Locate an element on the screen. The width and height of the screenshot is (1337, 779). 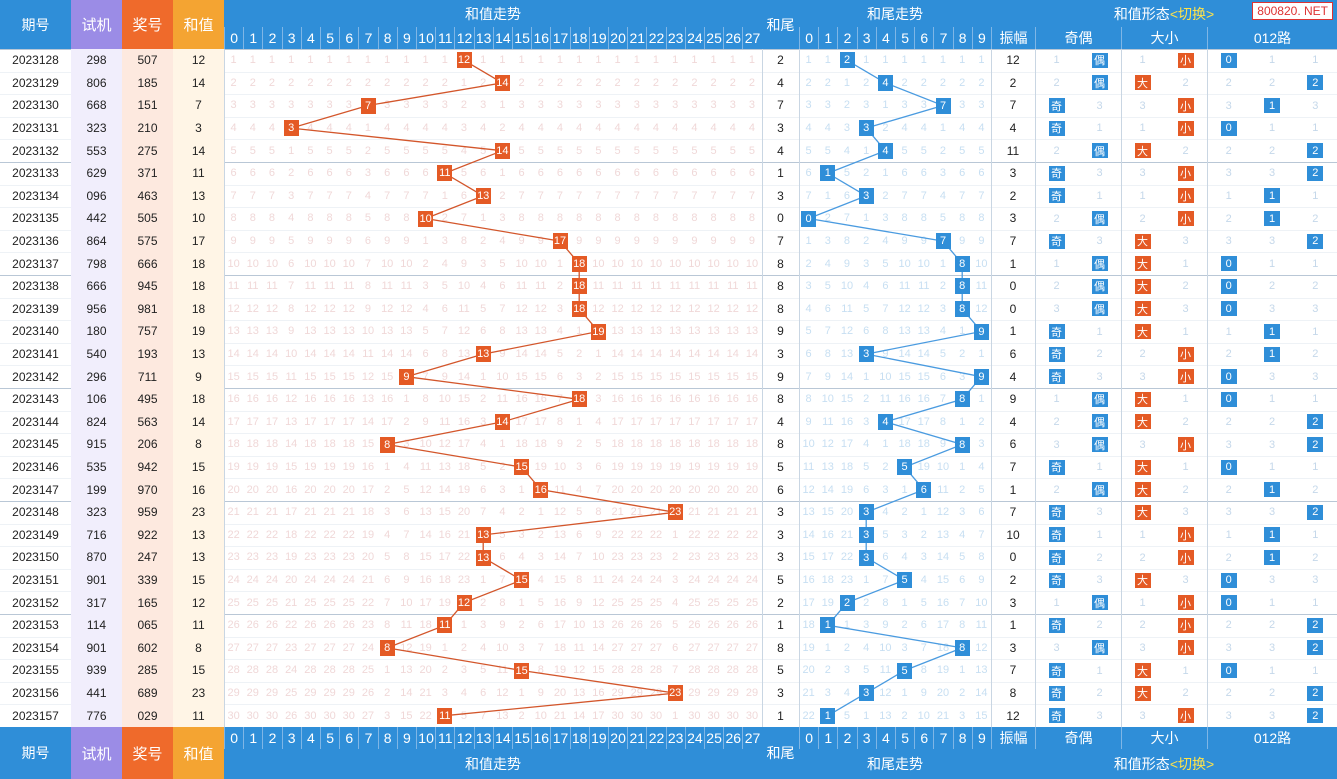
amplitude-cell: 3 is located at coordinates (1013, 218).